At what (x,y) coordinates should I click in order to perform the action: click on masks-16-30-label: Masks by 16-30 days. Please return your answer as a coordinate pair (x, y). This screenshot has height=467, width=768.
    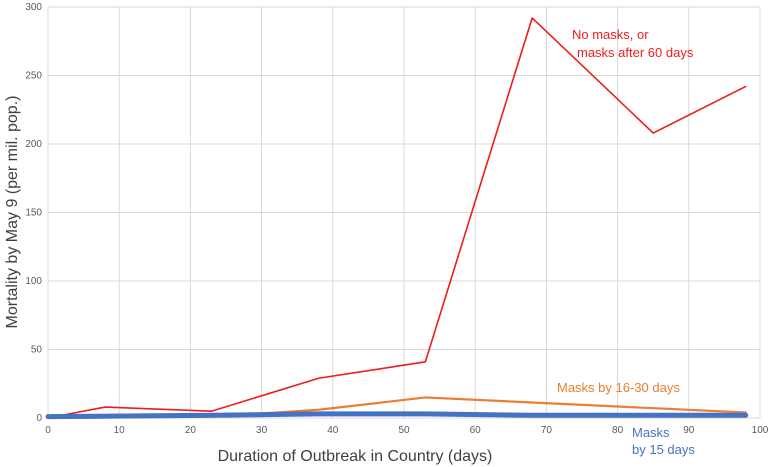
    Looking at the image, I should click on (618, 387).